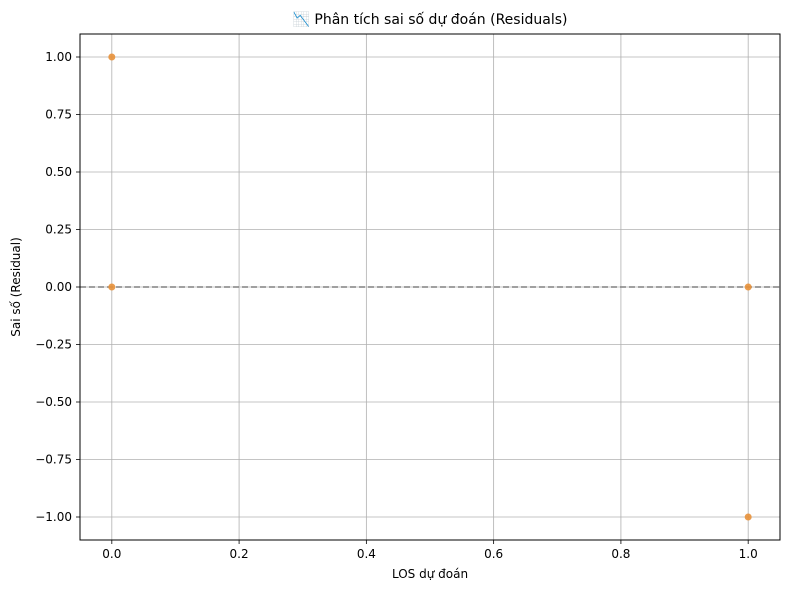 The image size is (790, 590). I want to click on y-tick-label: −0.75, so click(53, 460).